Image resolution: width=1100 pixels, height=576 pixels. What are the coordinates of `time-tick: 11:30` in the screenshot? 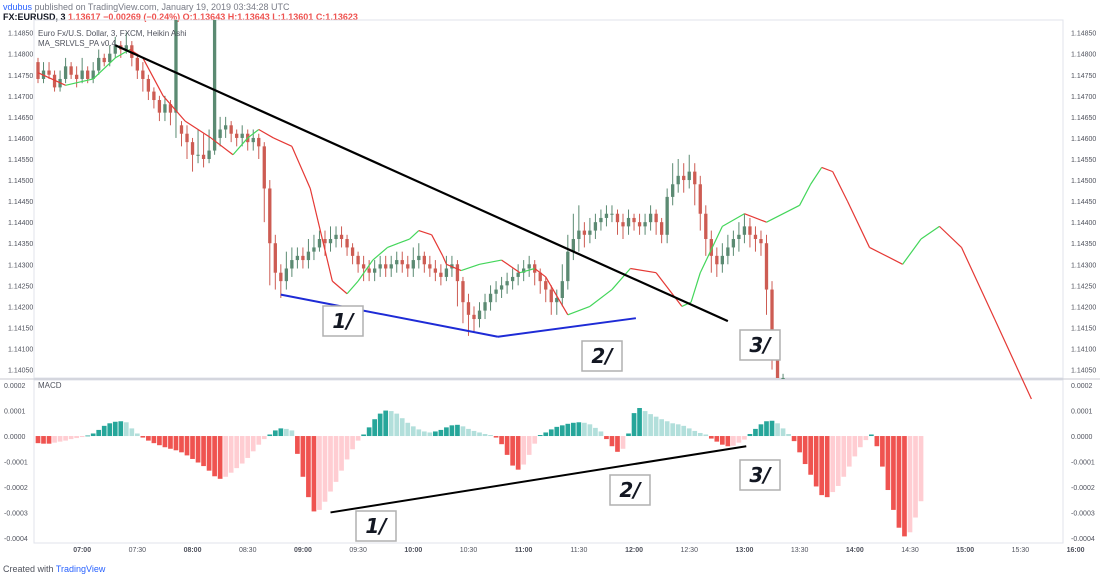 It's located at (578, 550).